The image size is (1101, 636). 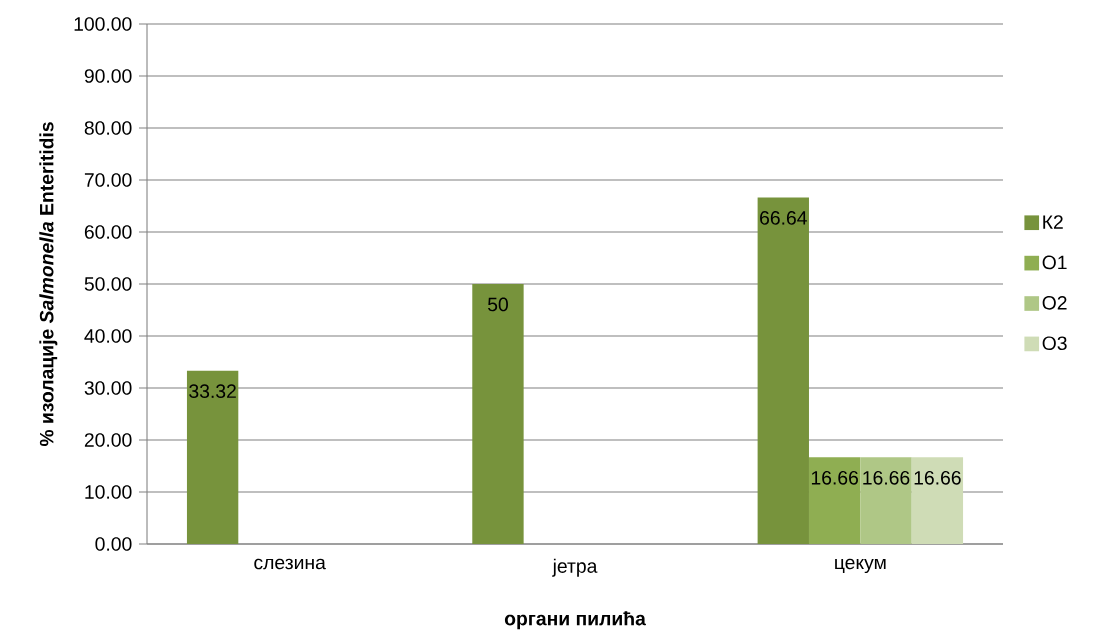 What do you see at coordinates (860, 566) in the screenshot?
I see `x-tick-label: цекум` at bounding box center [860, 566].